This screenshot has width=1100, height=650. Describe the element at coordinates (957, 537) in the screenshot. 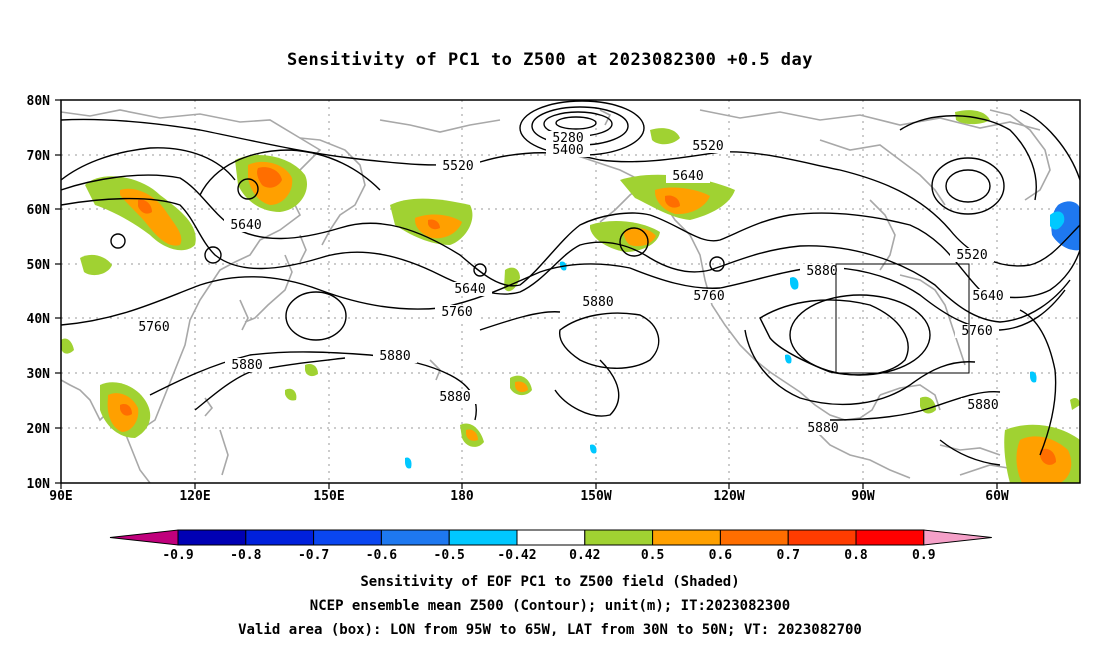

I see `colorbar-right-arrow` at that location.